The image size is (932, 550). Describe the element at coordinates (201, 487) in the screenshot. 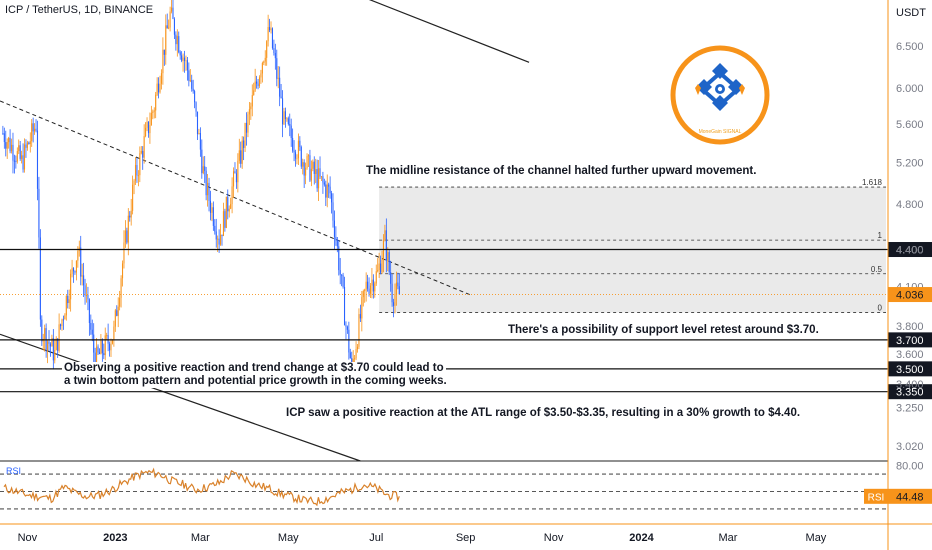

I see `rsi-line` at that location.